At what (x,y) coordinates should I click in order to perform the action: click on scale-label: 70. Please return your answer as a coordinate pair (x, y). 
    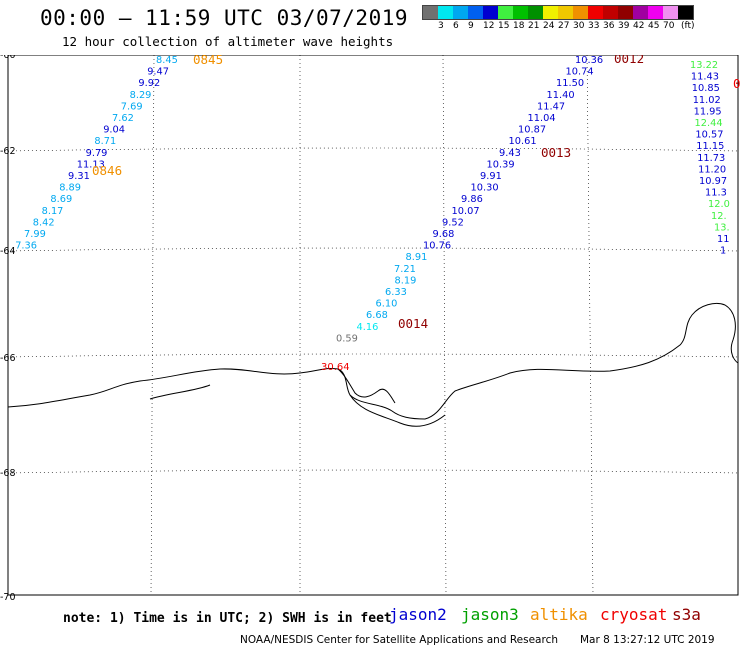
    Looking at the image, I should click on (669, 26).